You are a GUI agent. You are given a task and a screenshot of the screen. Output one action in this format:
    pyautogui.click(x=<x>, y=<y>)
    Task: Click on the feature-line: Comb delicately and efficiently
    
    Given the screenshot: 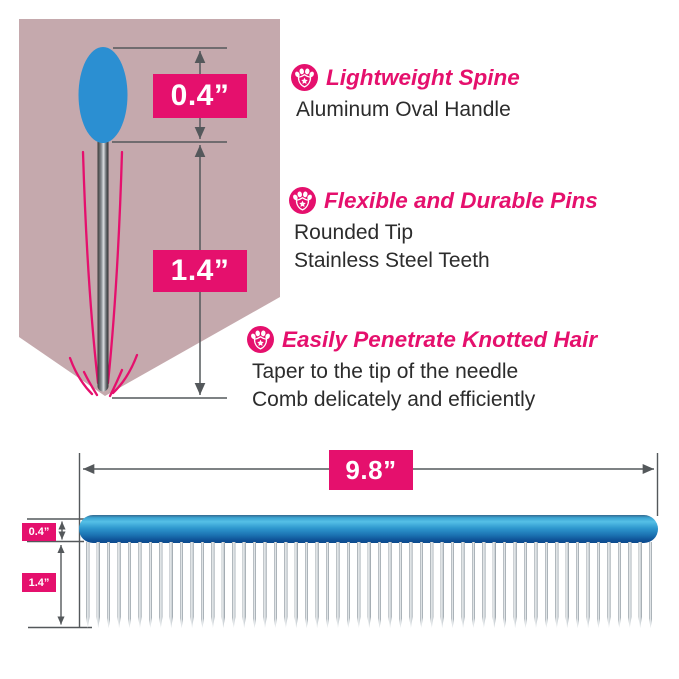 What is the action you would take?
    pyautogui.click(x=394, y=399)
    